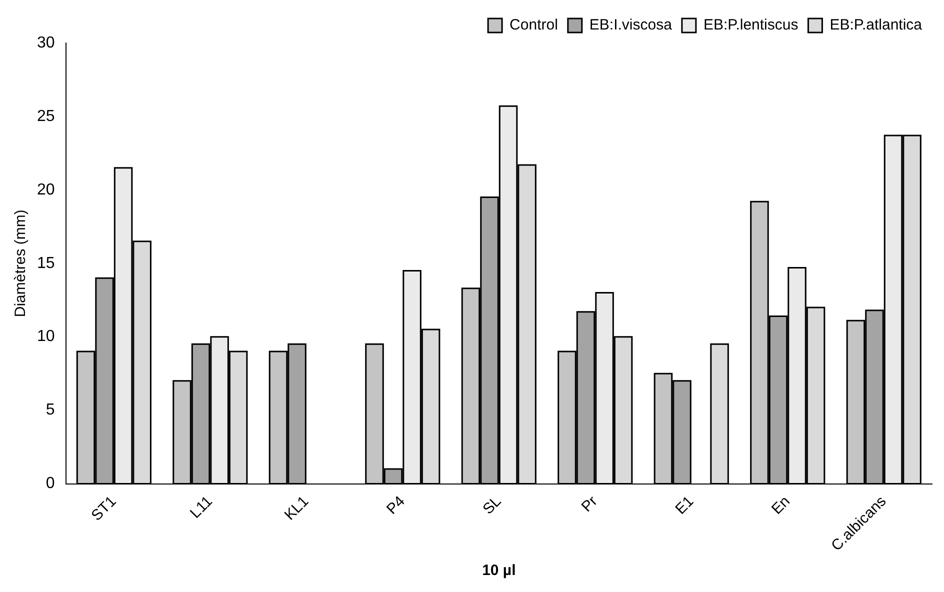 The height and width of the screenshot is (592, 944). What do you see at coordinates (631, 25) in the screenshot?
I see `legend-label: EB:I.viscosa` at bounding box center [631, 25].